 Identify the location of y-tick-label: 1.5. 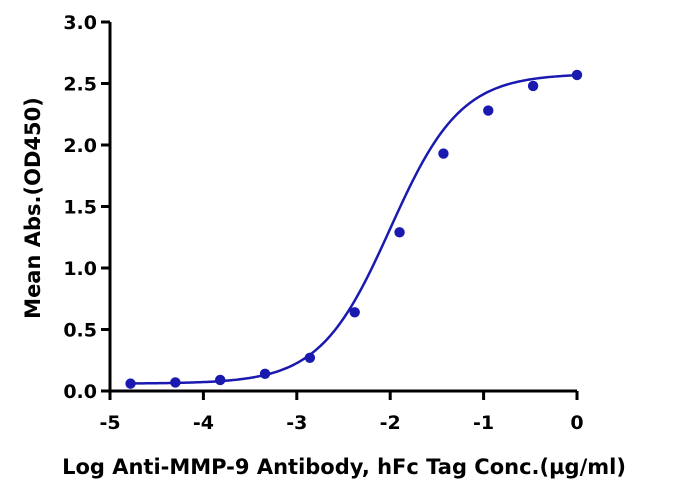
(80, 208).